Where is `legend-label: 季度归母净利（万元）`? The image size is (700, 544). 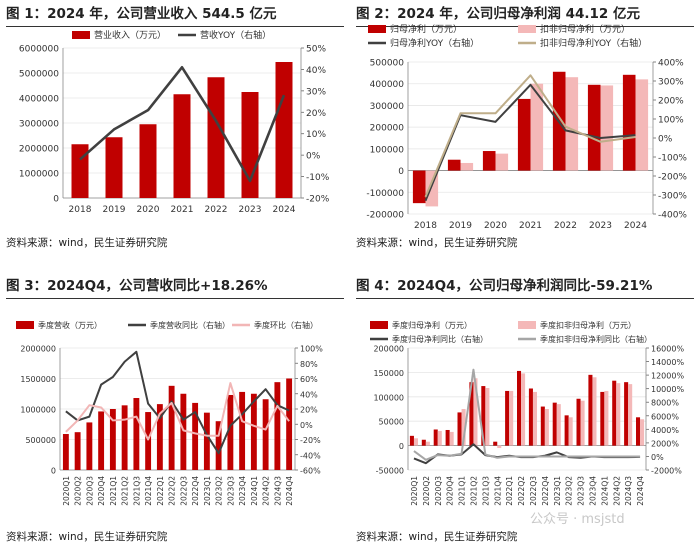
legend-label: 季度归母净利（万元） is located at coordinates (432, 325).